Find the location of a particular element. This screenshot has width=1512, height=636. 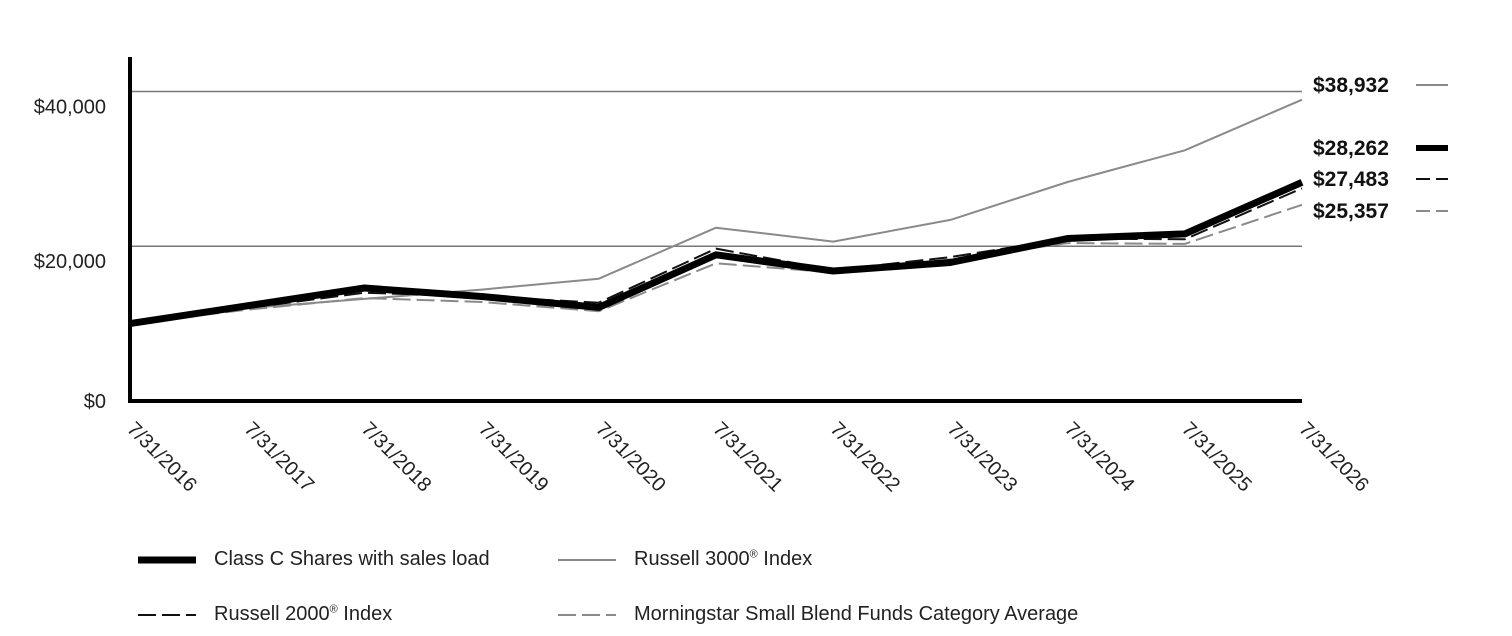

y-tick-label: $0 is located at coordinates (95, 402).